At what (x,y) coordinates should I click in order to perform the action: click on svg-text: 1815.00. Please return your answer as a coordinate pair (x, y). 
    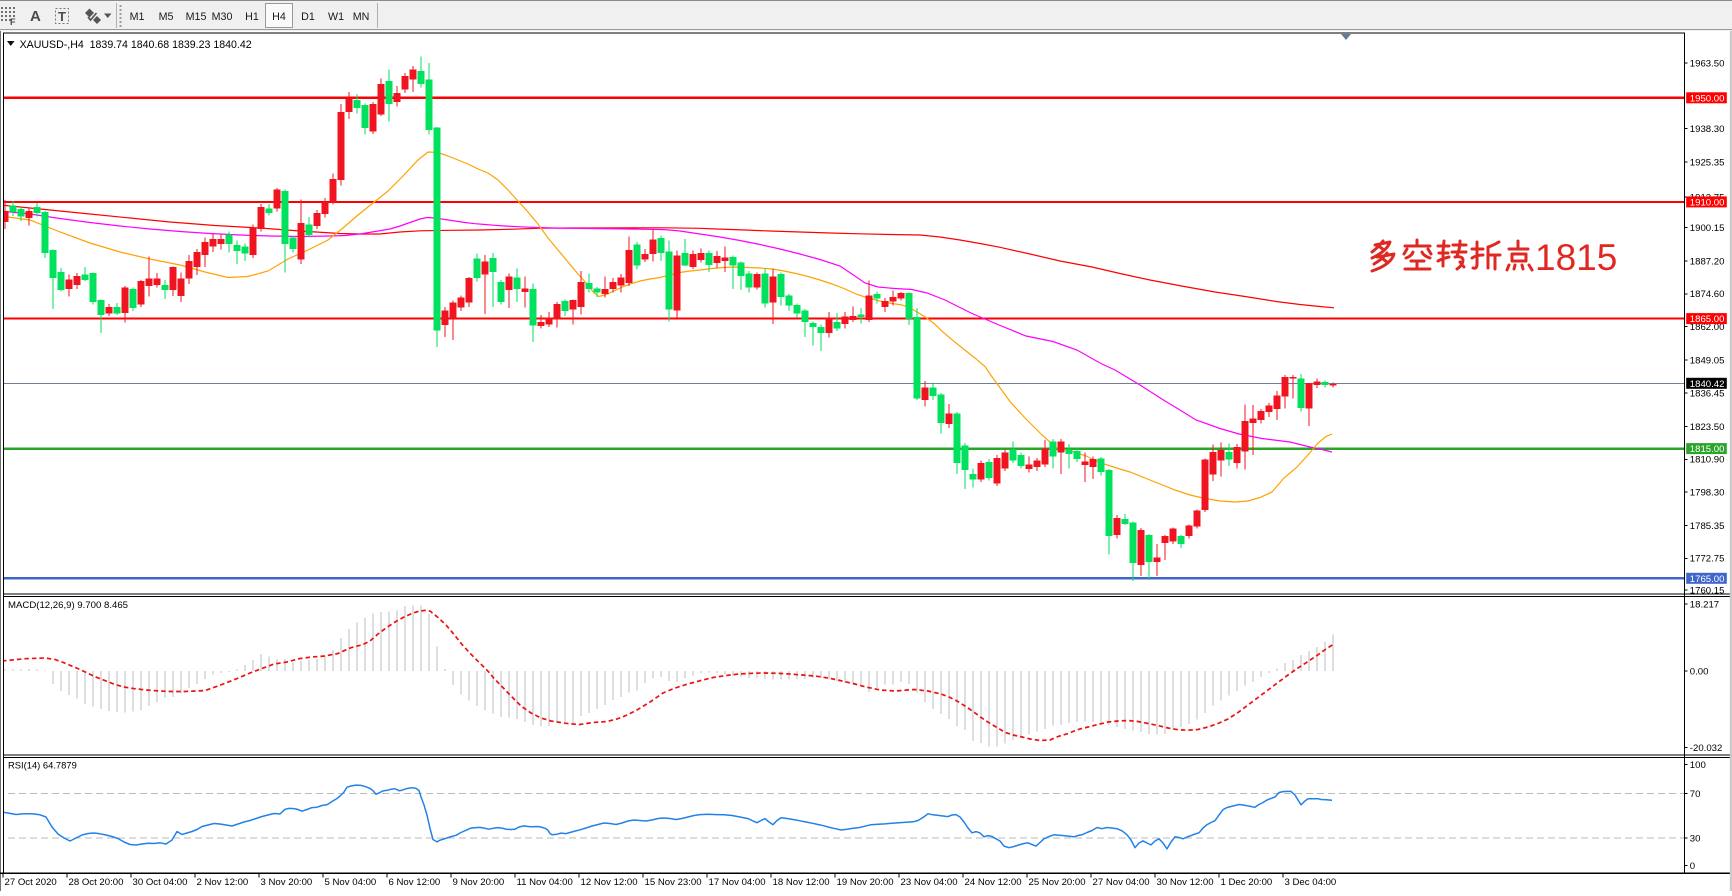
    Looking at the image, I should click on (1707, 449).